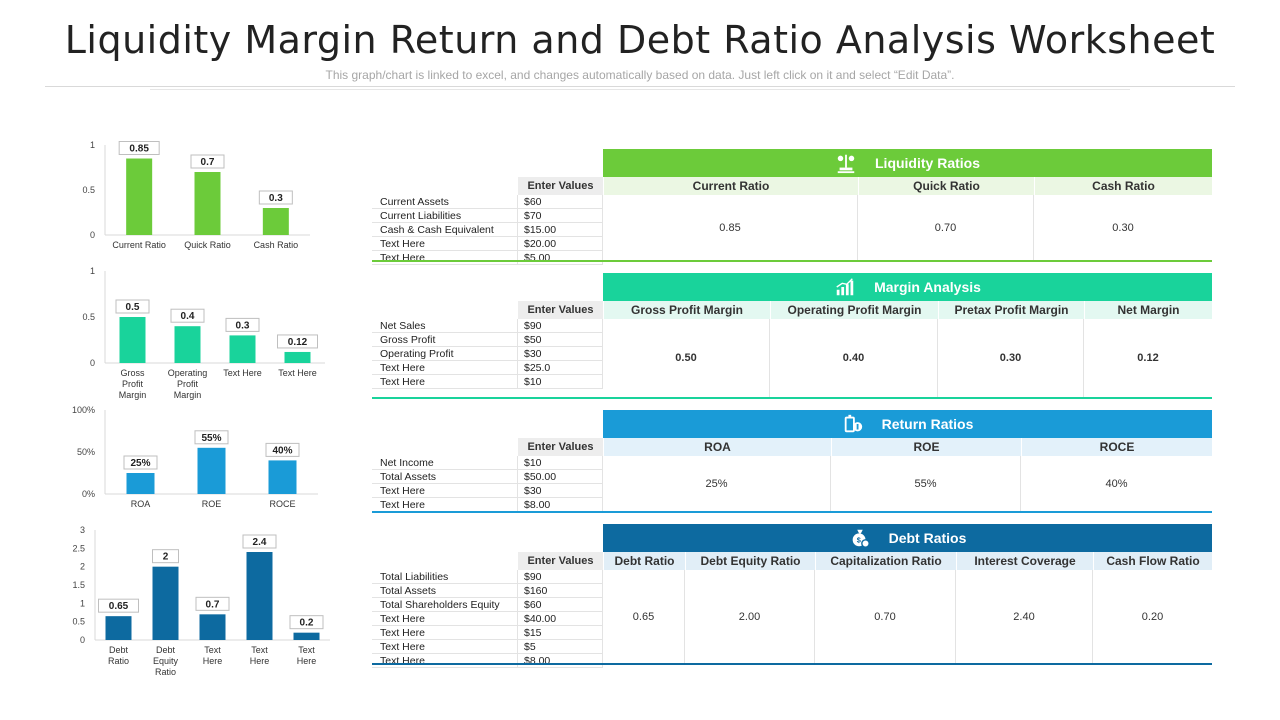  What do you see at coordinates (792, 261) in the screenshot?
I see `liquidity-baseline` at bounding box center [792, 261].